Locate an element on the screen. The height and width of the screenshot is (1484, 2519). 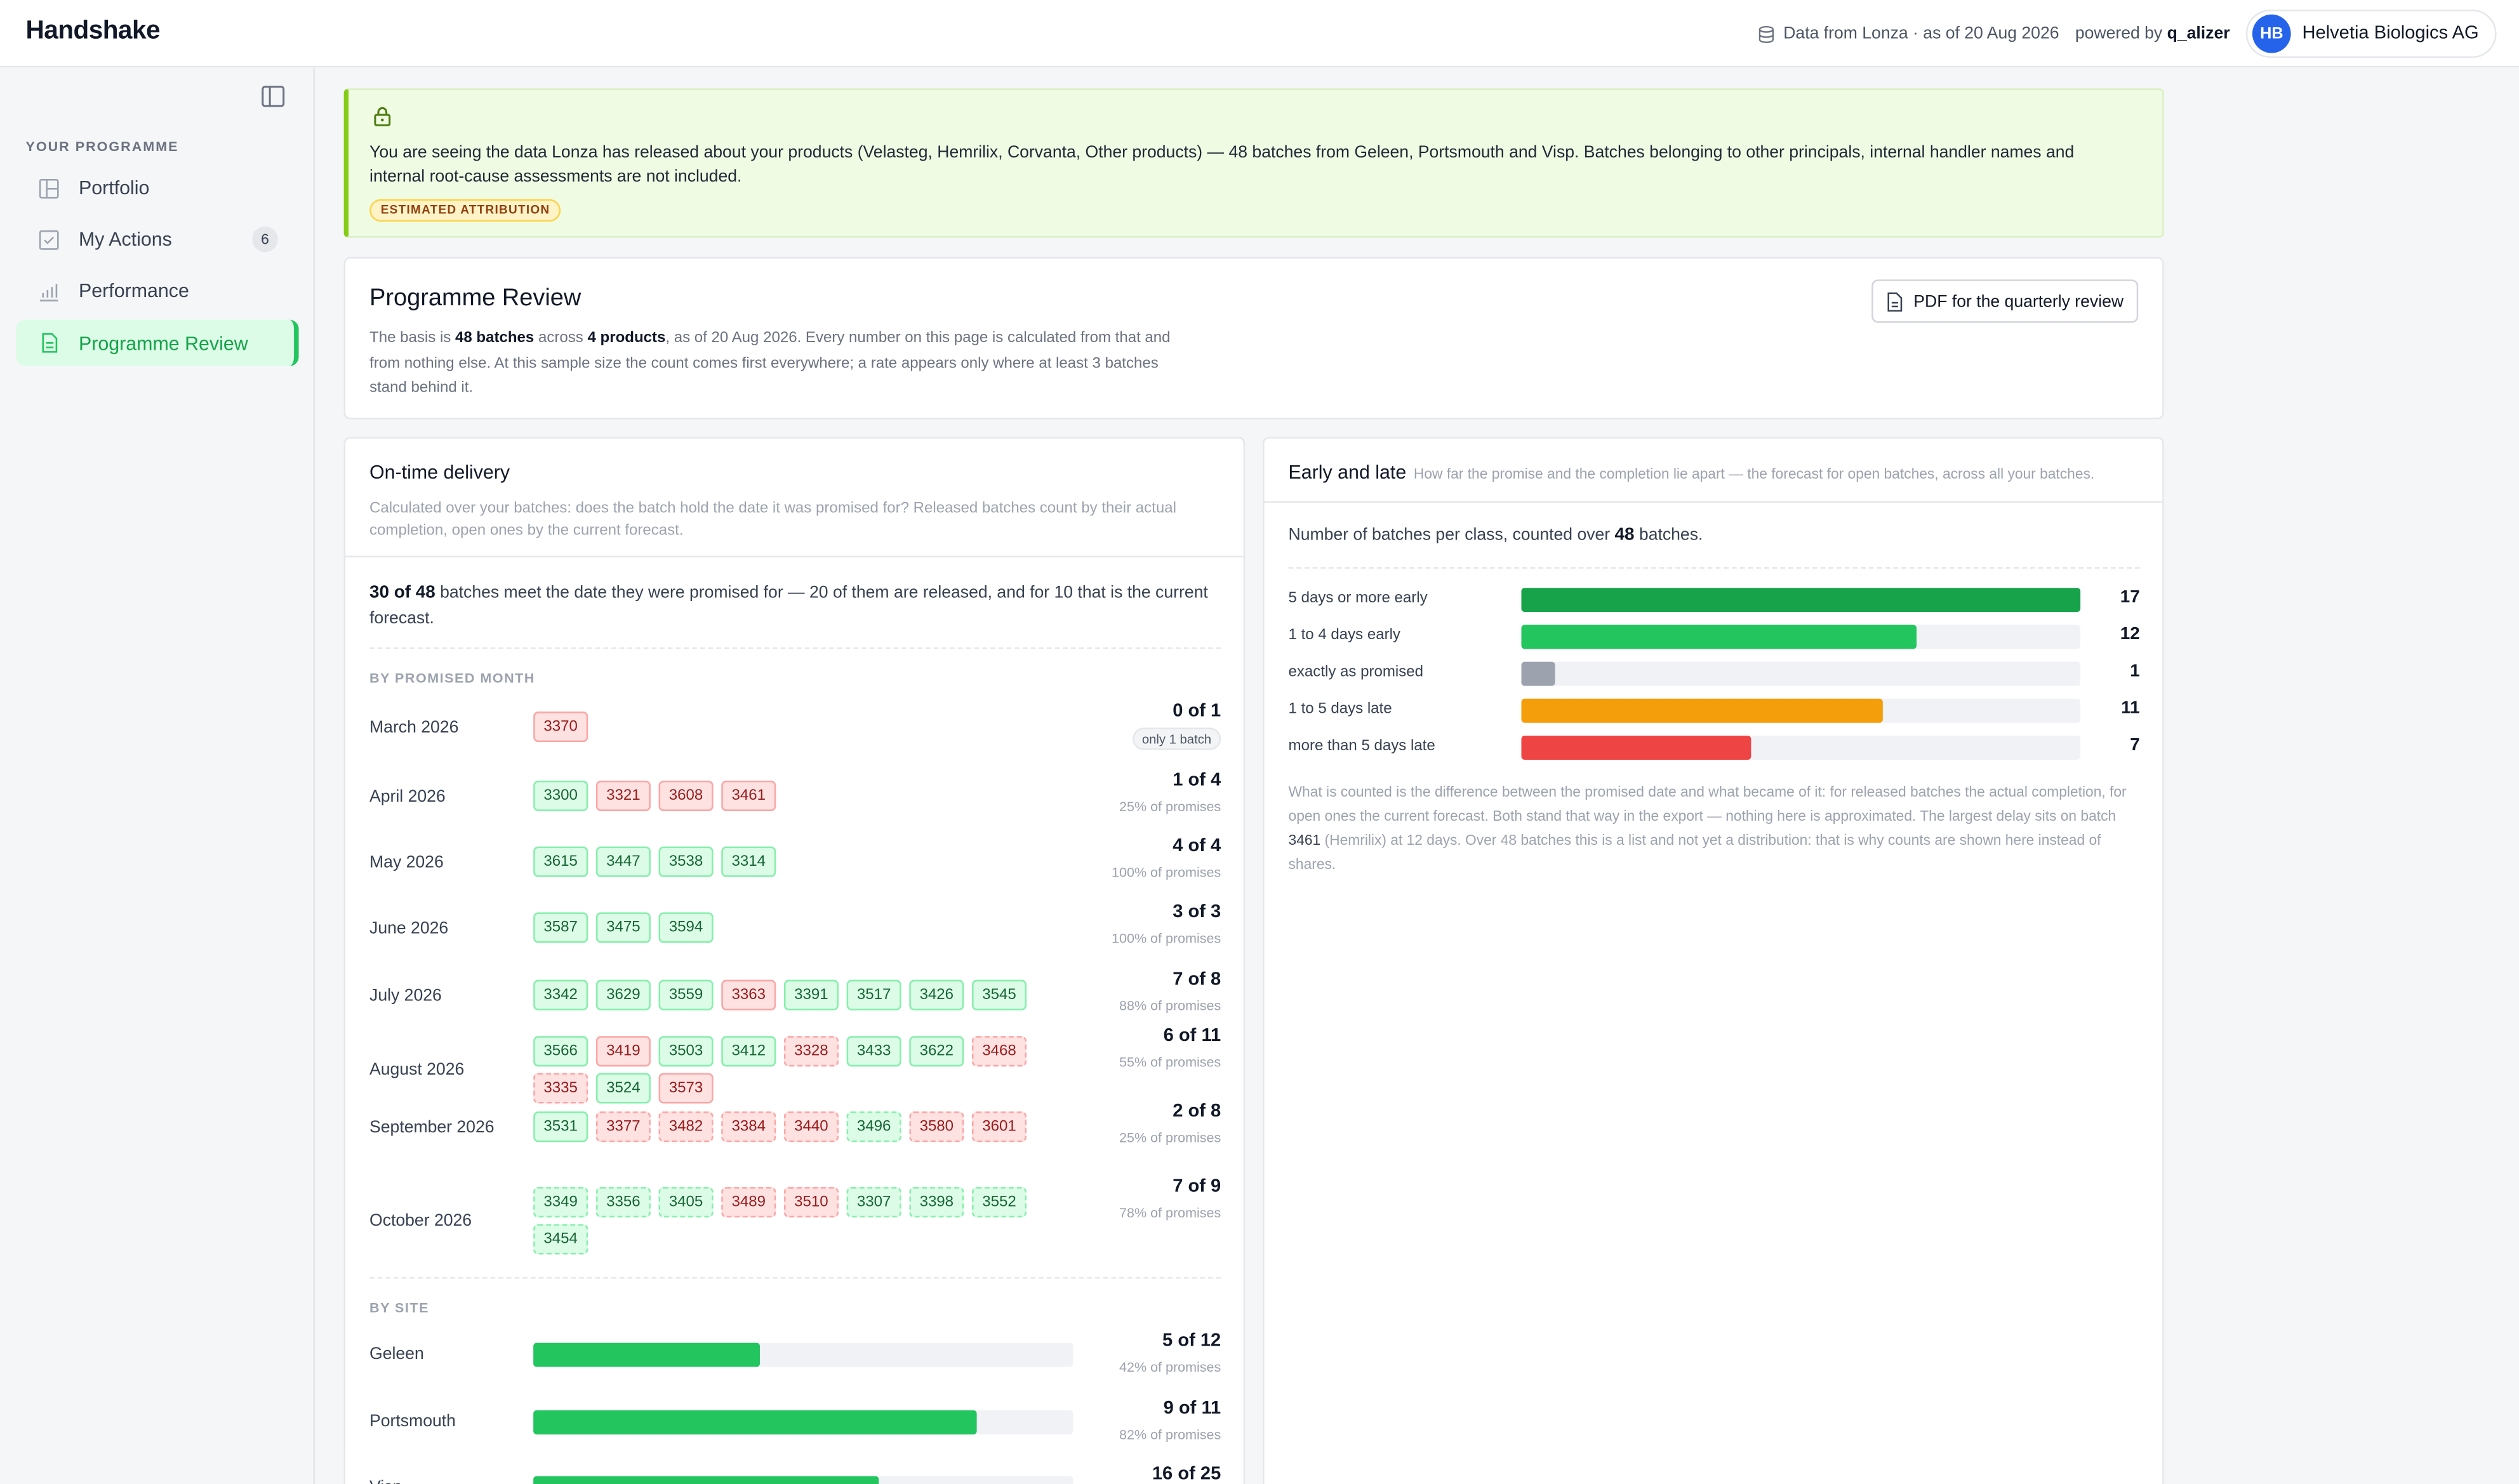
avatar: HB is located at coordinates (2271, 33).